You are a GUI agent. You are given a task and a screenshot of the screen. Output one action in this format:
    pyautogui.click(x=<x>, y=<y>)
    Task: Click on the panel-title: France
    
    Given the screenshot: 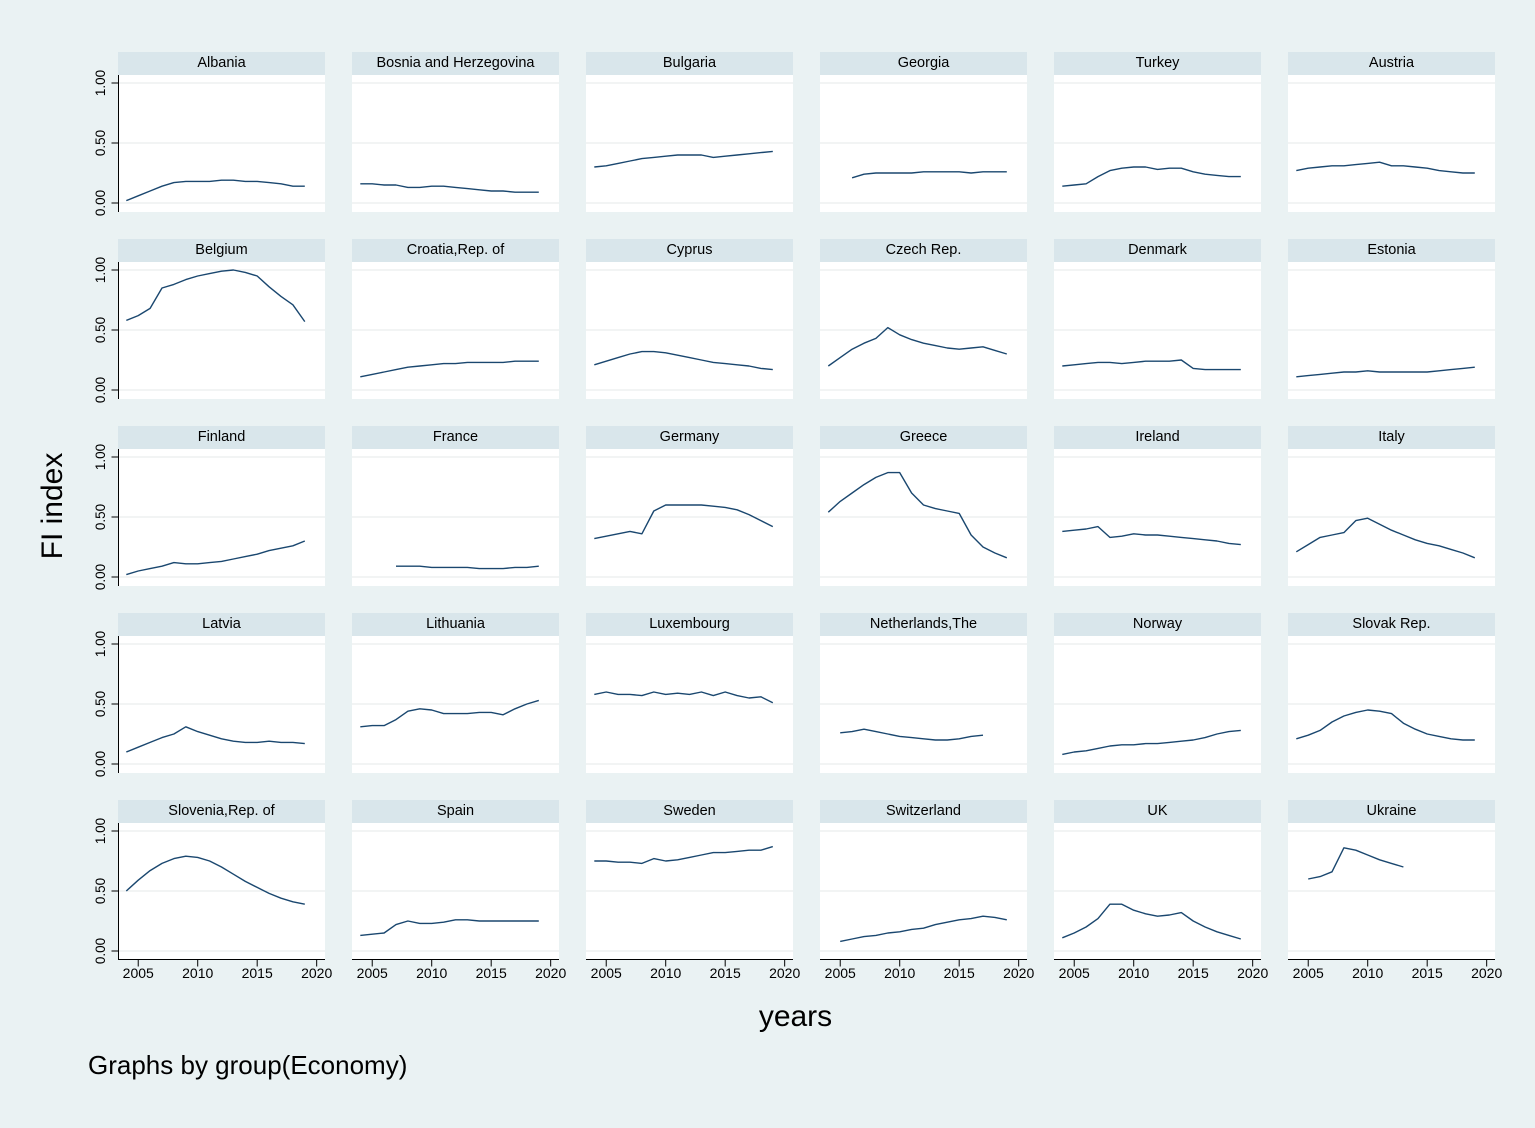 What is the action you would take?
    pyautogui.click(x=455, y=437)
    